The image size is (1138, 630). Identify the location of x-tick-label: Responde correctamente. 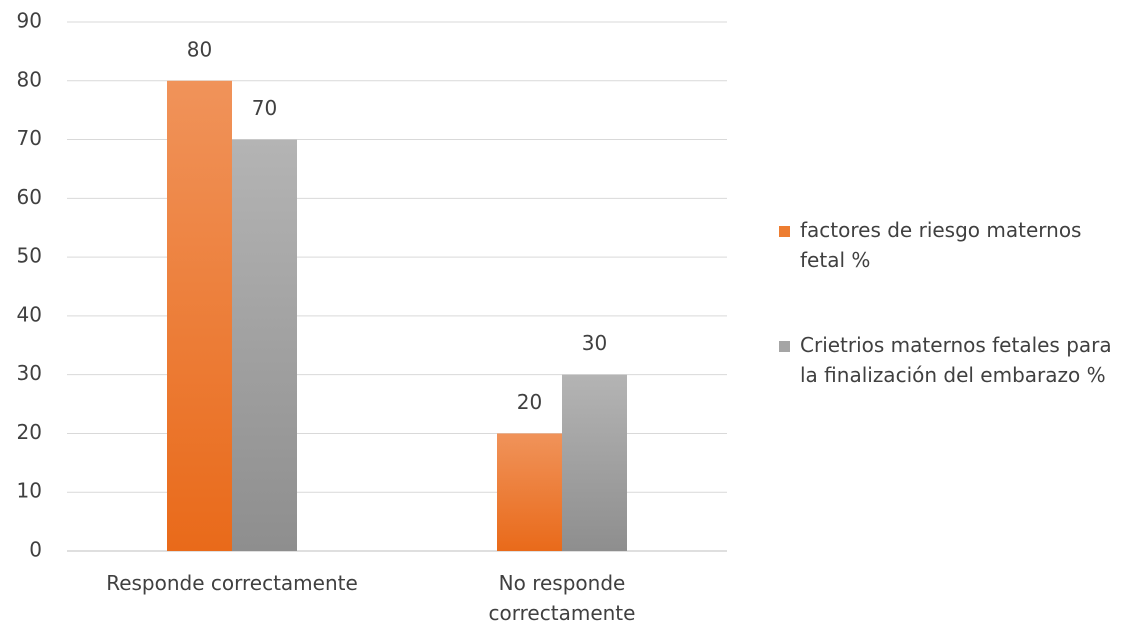
(232, 583).